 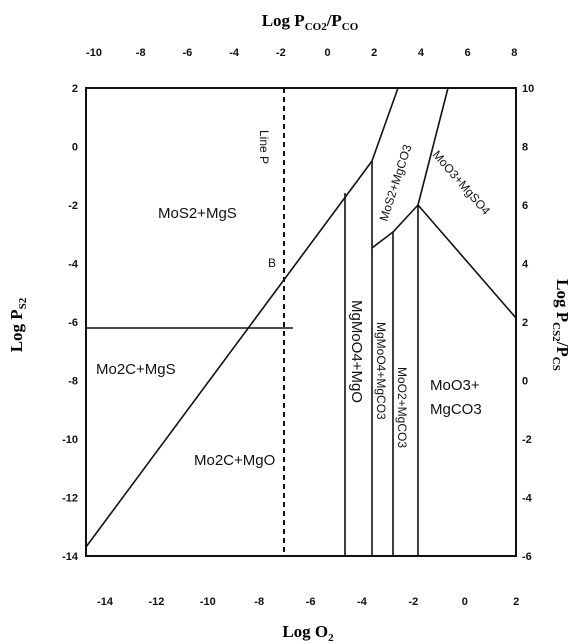 I want to click on top-tick-label-4: -2, so click(x=281, y=53).